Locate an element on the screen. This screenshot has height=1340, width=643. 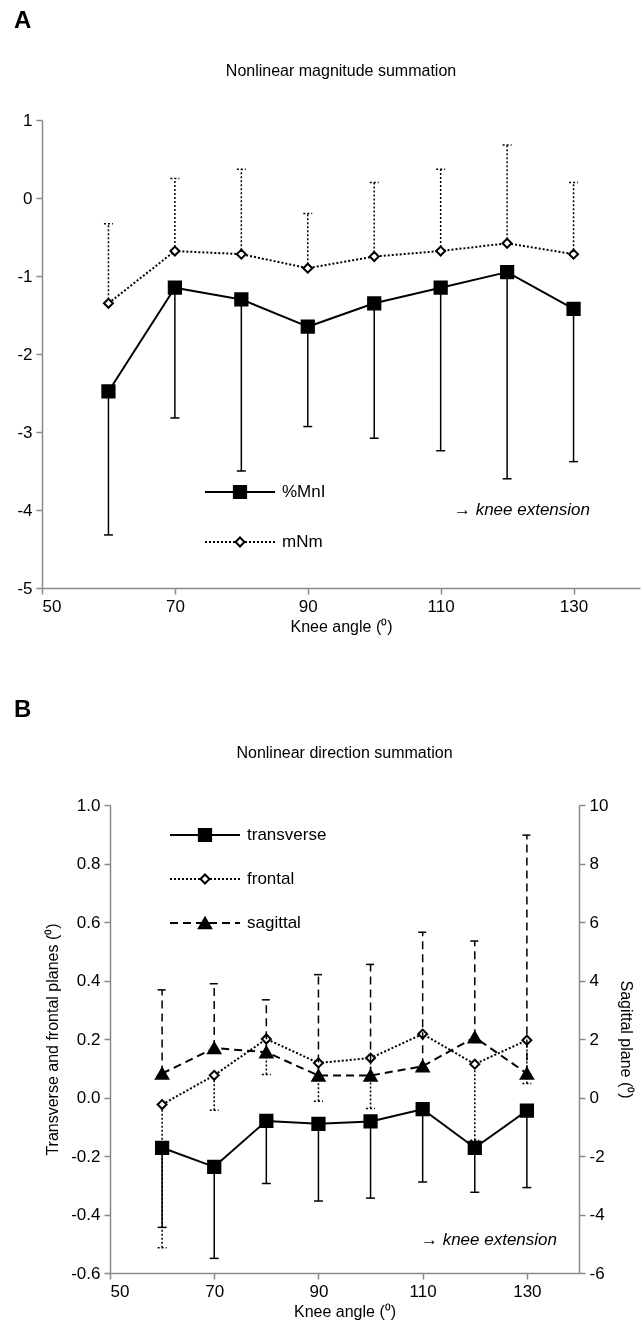
y2-tick-label: -2 is located at coordinates (597, 1156).